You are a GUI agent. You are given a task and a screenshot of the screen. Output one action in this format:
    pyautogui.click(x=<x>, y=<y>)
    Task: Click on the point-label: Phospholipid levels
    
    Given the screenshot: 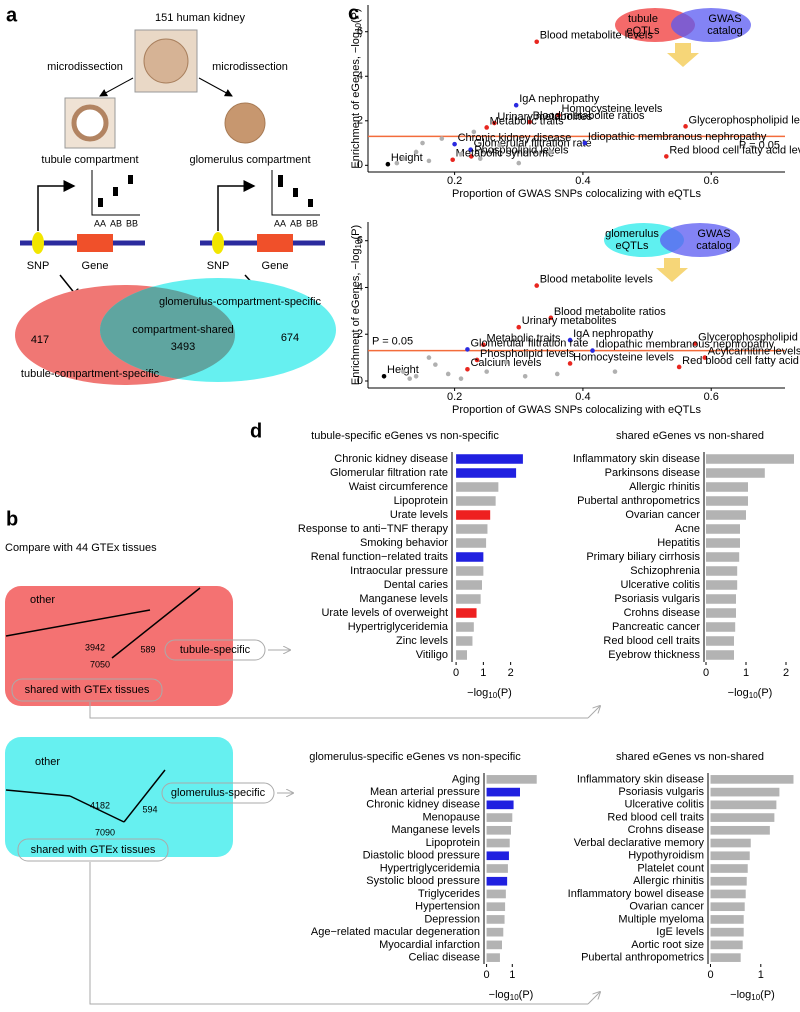 What is the action you would take?
    pyautogui.click(x=521, y=150)
    